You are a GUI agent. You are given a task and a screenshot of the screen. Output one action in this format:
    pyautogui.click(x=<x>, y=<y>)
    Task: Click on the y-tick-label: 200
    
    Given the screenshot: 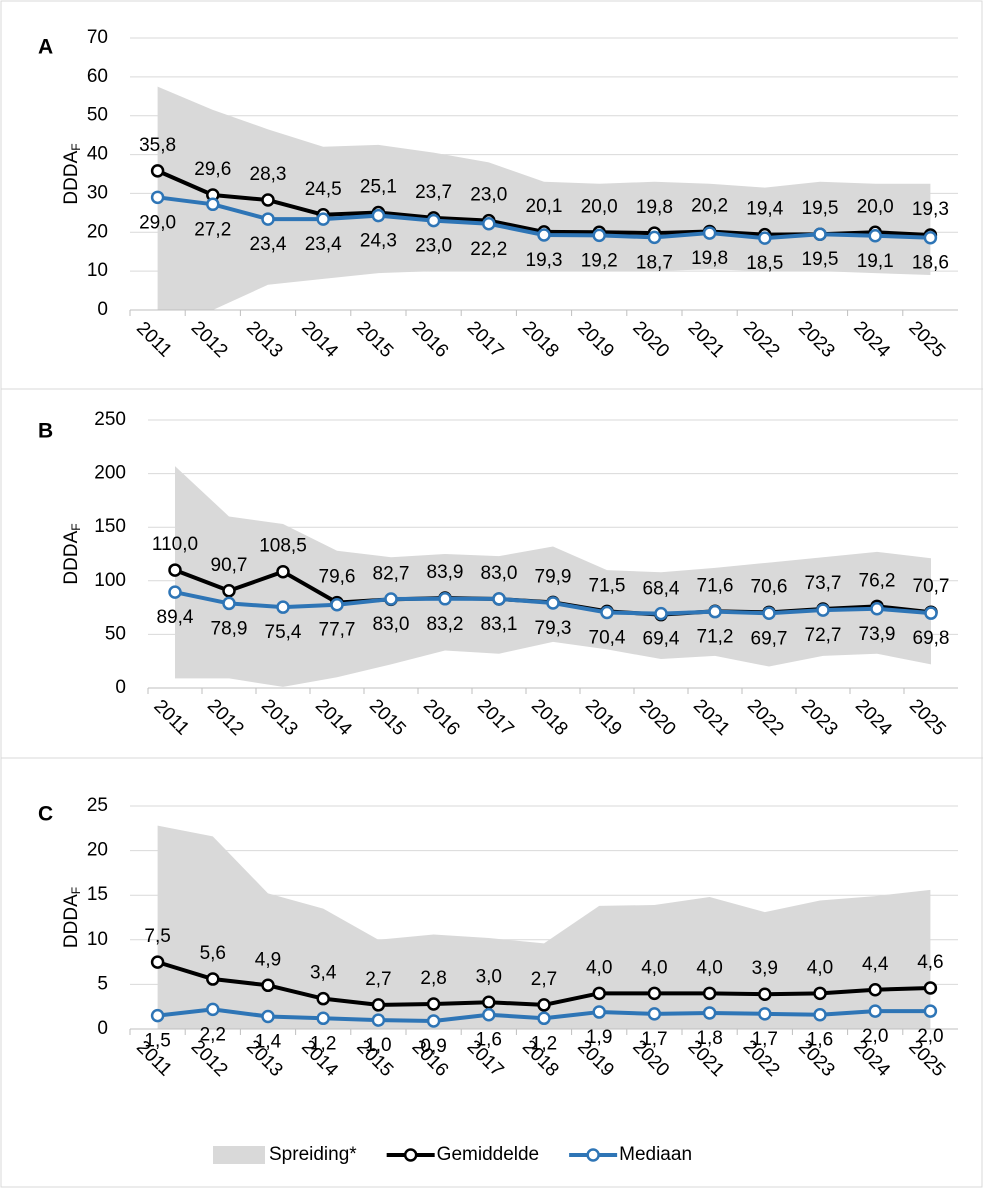 What is the action you would take?
    pyautogui.click(x=110, y=473)
    